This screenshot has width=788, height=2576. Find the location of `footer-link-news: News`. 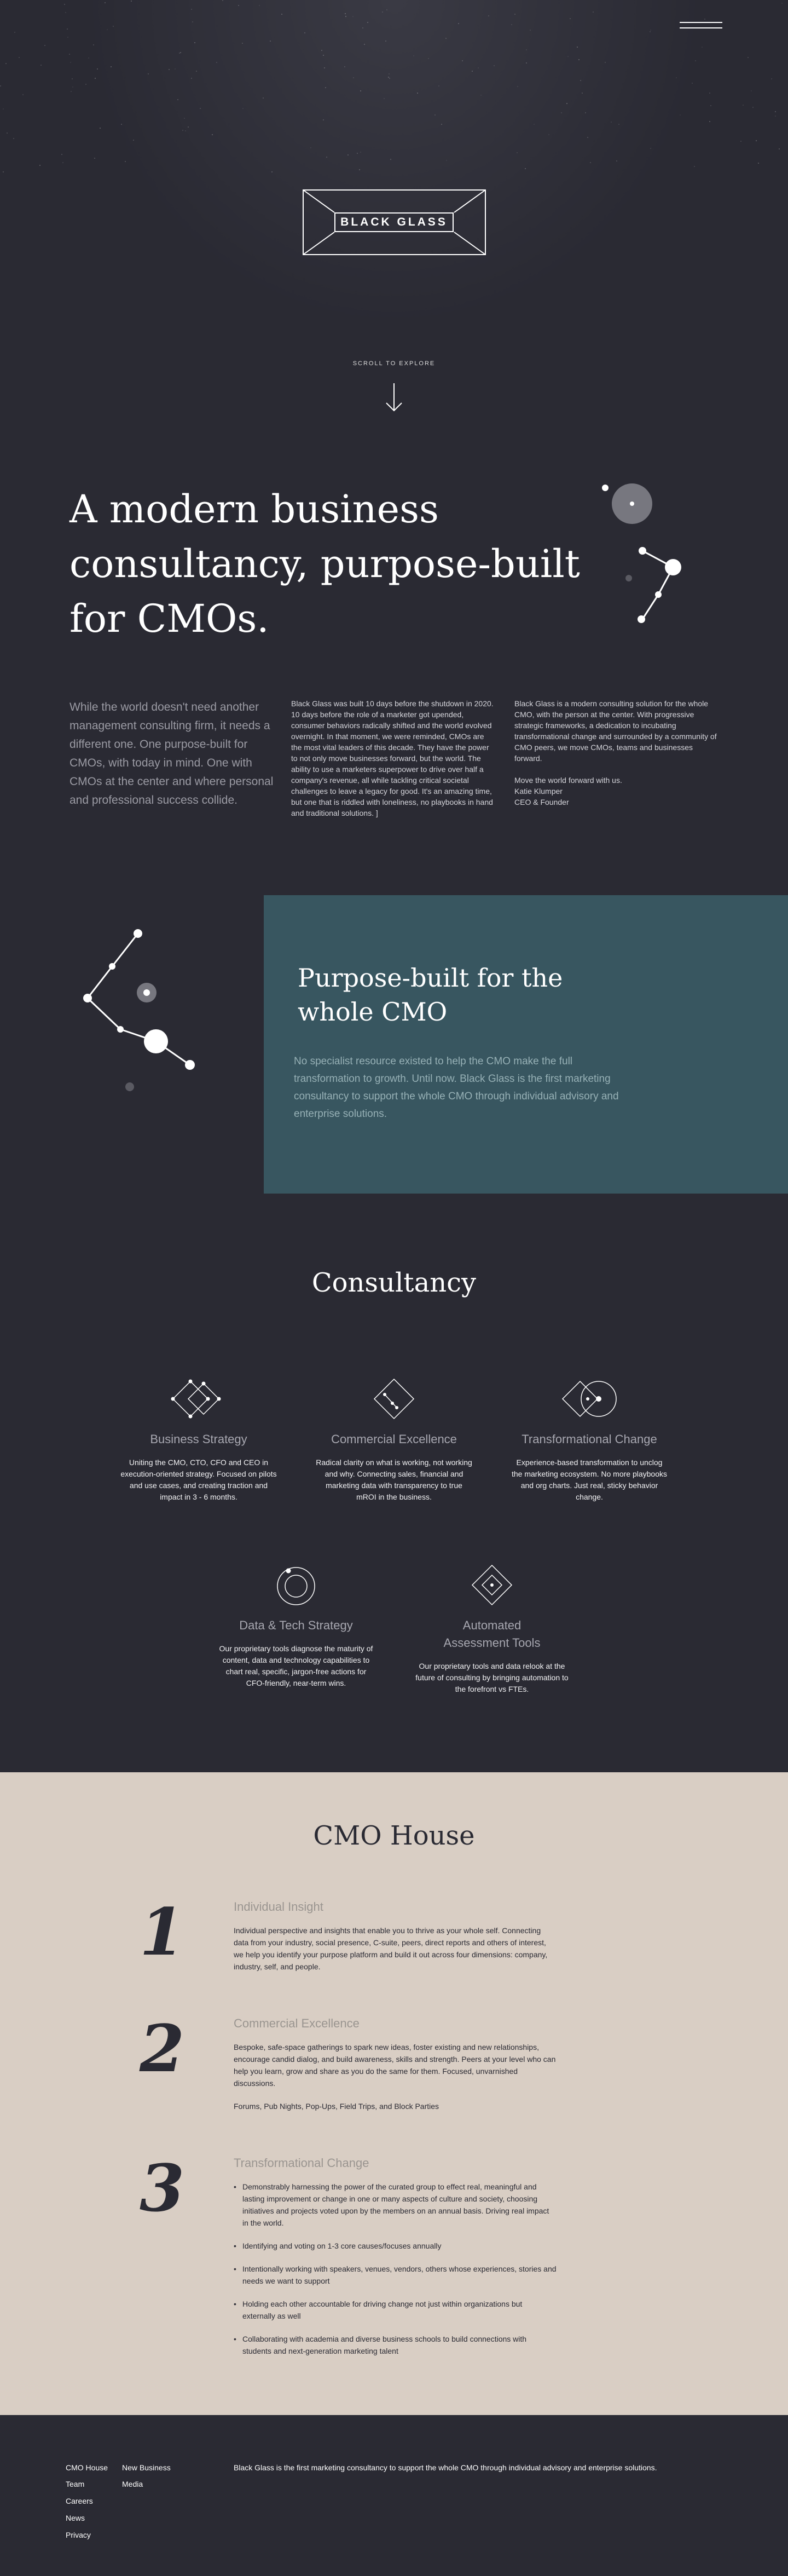

footer-link-news: News is located at coordinates (76, 2518).